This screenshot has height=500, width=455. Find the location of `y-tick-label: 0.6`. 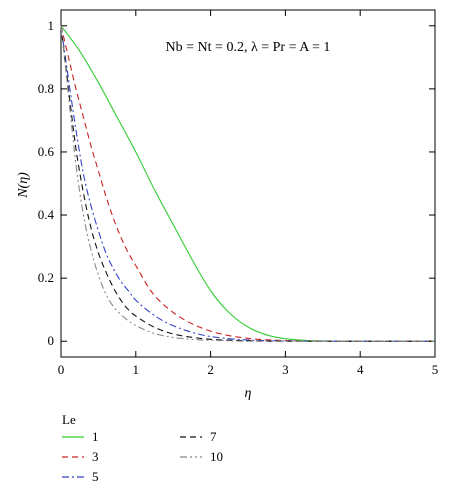

y-tick-label: 0.6 is located at coordinates (46, 151).